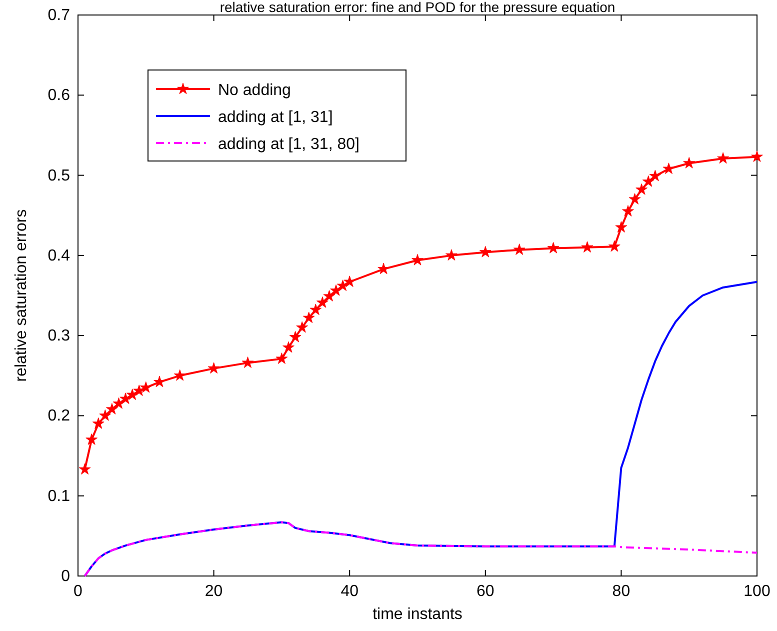 The height and width of the screenshot is (631, 777). What do you see at coordinates (421, 549) in the screenshot?
I see `line-series` at bounding box center [421, 549].